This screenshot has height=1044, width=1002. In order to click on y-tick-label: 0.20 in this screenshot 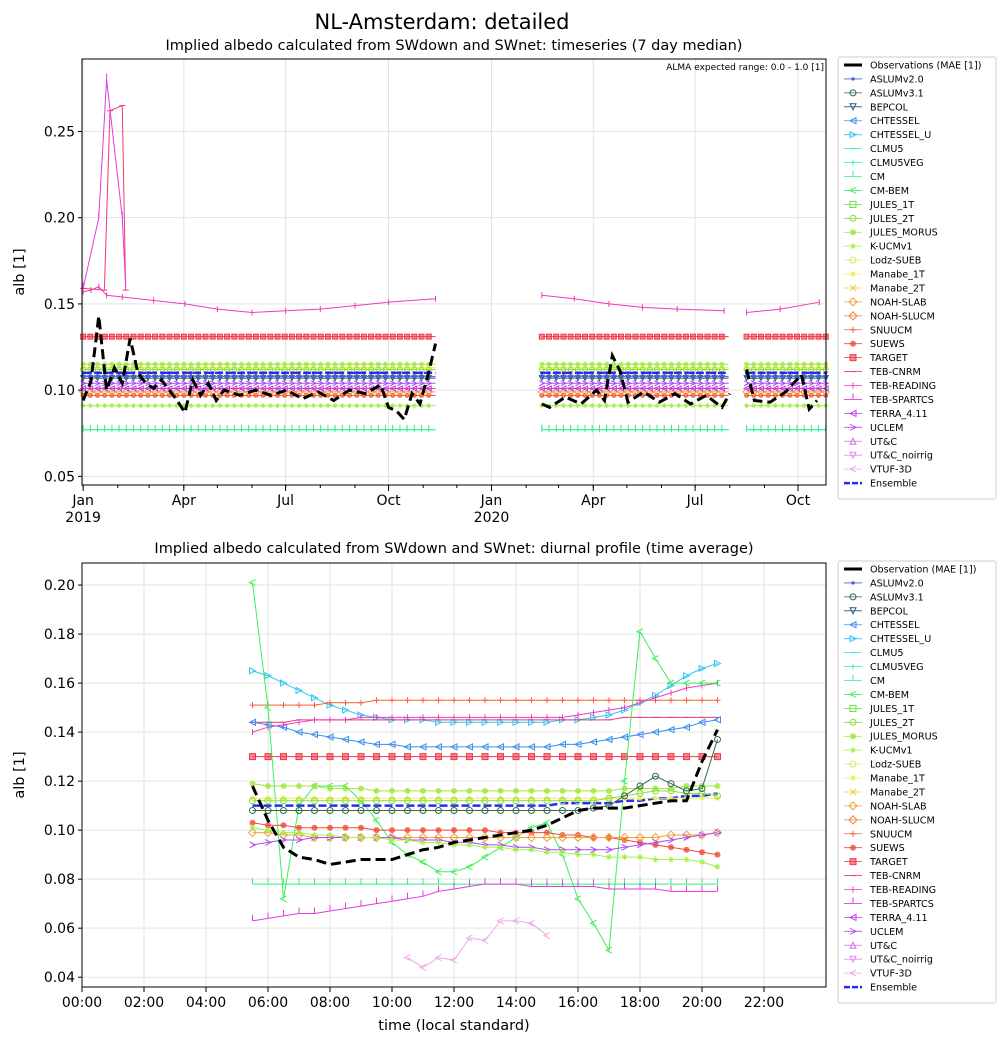, I will do `click(59, 586)`.